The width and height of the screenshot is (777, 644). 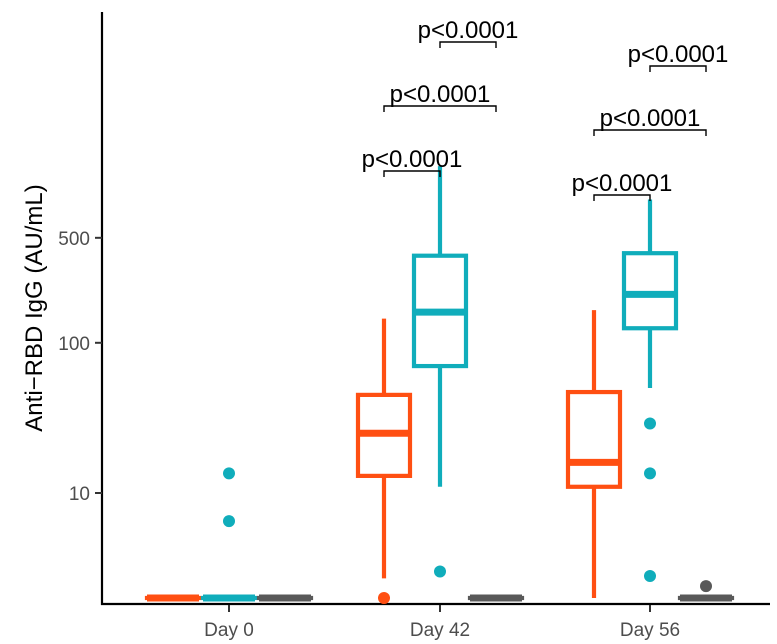 I want to click on x-tick-label: Day 56, so click(x=650, y=630).